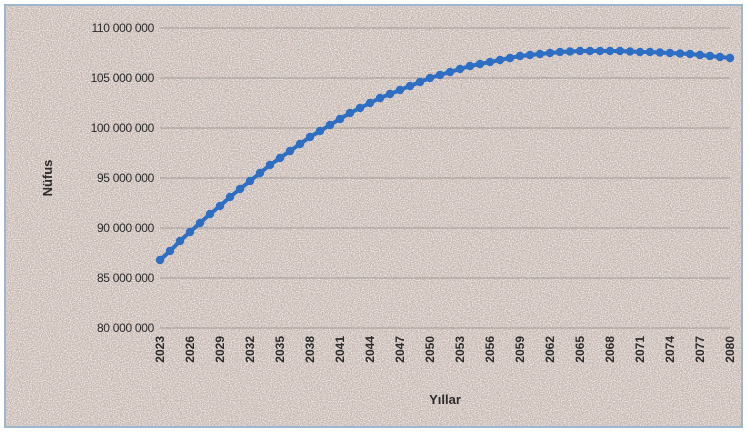  Describe the element at coordinates (190, 349) in the screenshot. I see `x-tick-label: 2026` at that location.